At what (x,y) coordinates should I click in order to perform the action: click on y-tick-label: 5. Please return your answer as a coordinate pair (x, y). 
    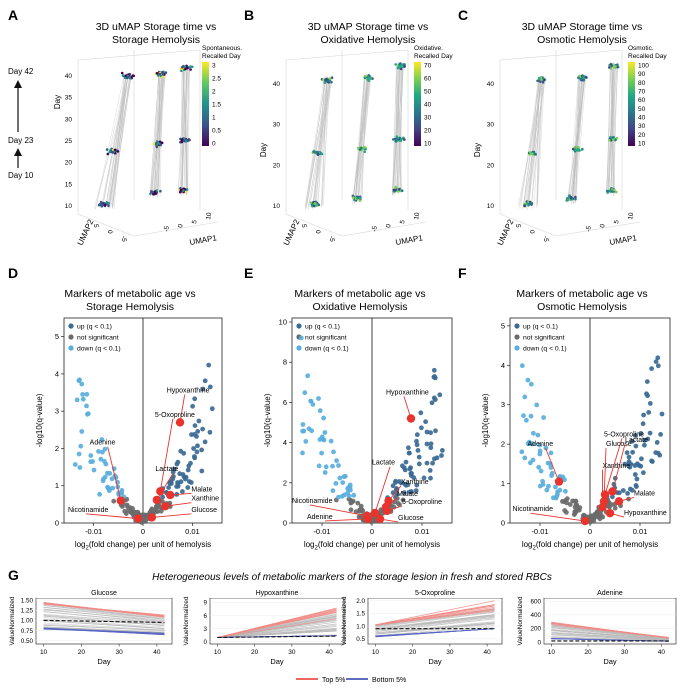
    Looking at the image, I should click on (57, 336).